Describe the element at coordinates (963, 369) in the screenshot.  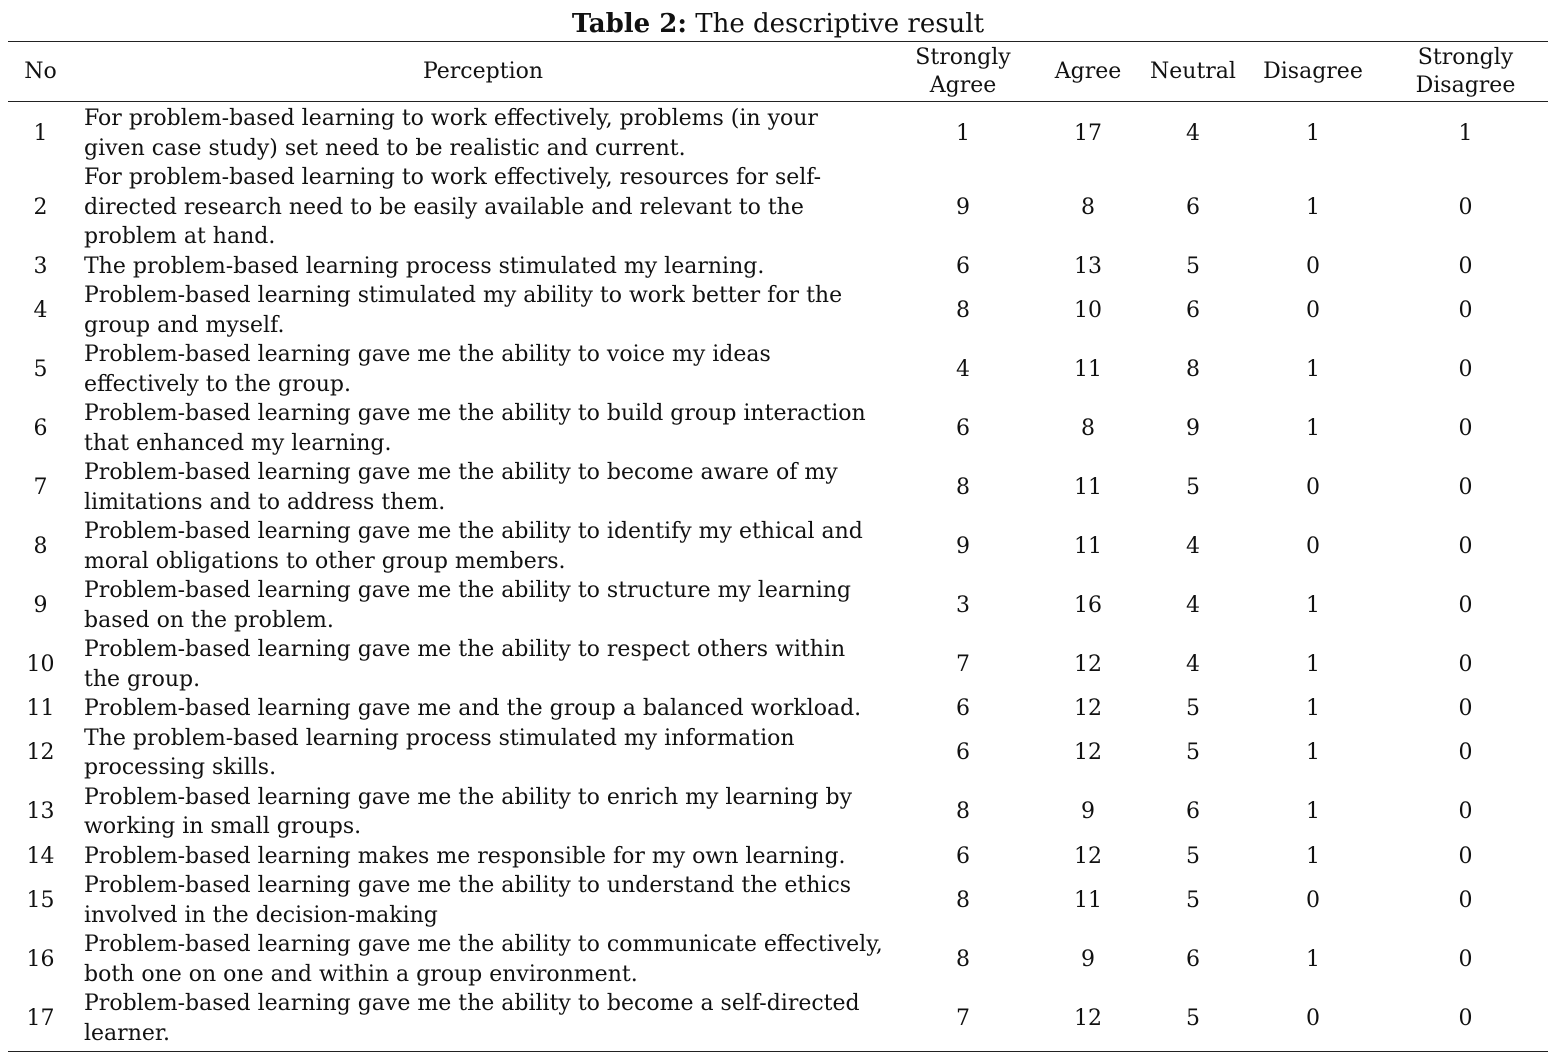
I see `cell-strongly-agree: 4` at that location.